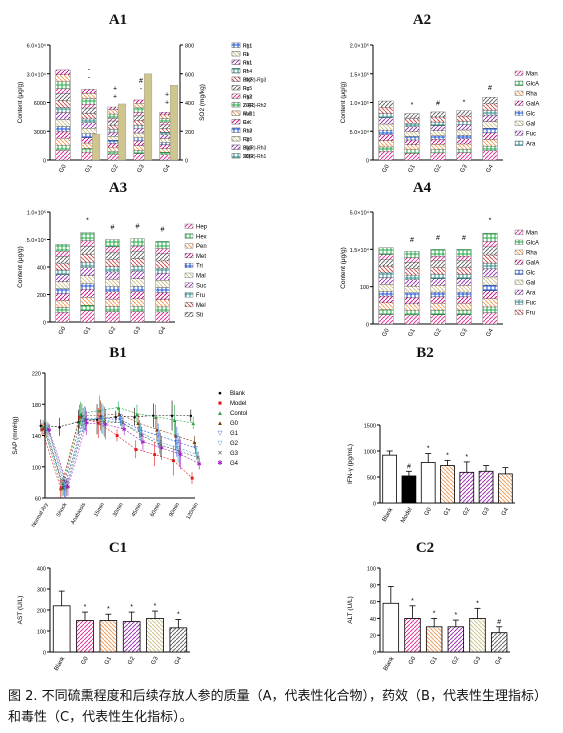 This screenshot has height=733, width=563. What do you see at coordinates (248, 106) in the screenshot?
I see `a1-legend-label: Z-R1` at bounding box center [248, 106].